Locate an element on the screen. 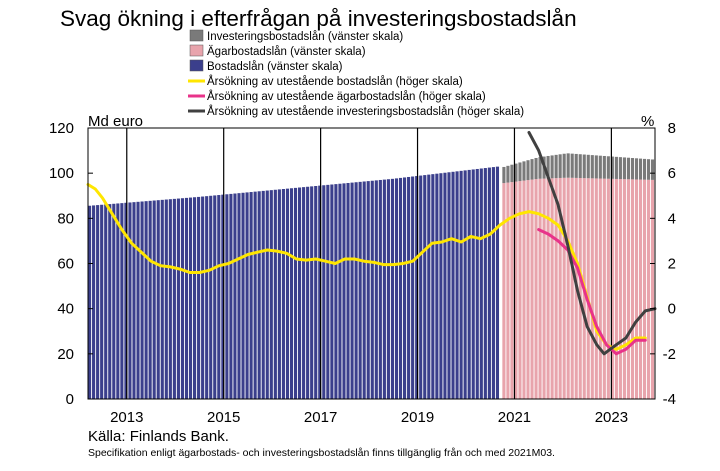 The width and height of the screenshot is (720, 471). x-tick-label-5: 2023 is located at coordinates (611, 417).